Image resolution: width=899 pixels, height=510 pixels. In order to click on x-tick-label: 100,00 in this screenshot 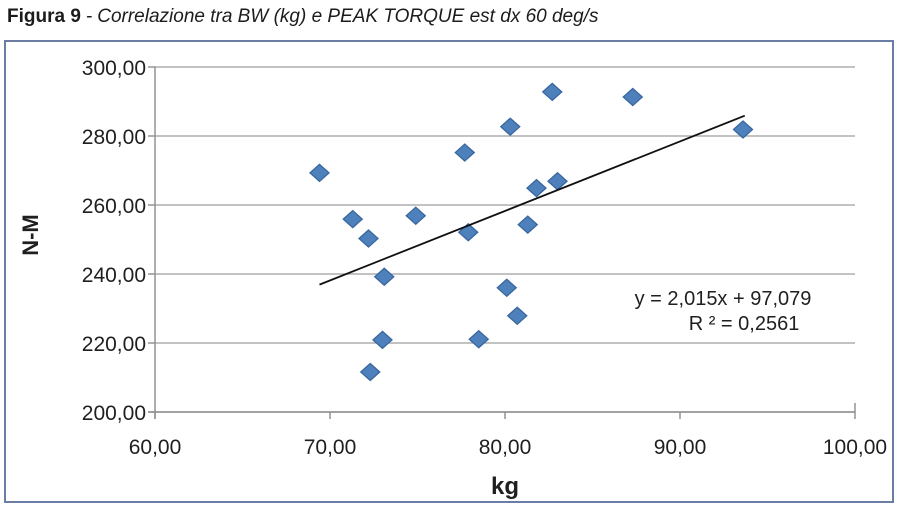, I will do `click(855, 447)`.